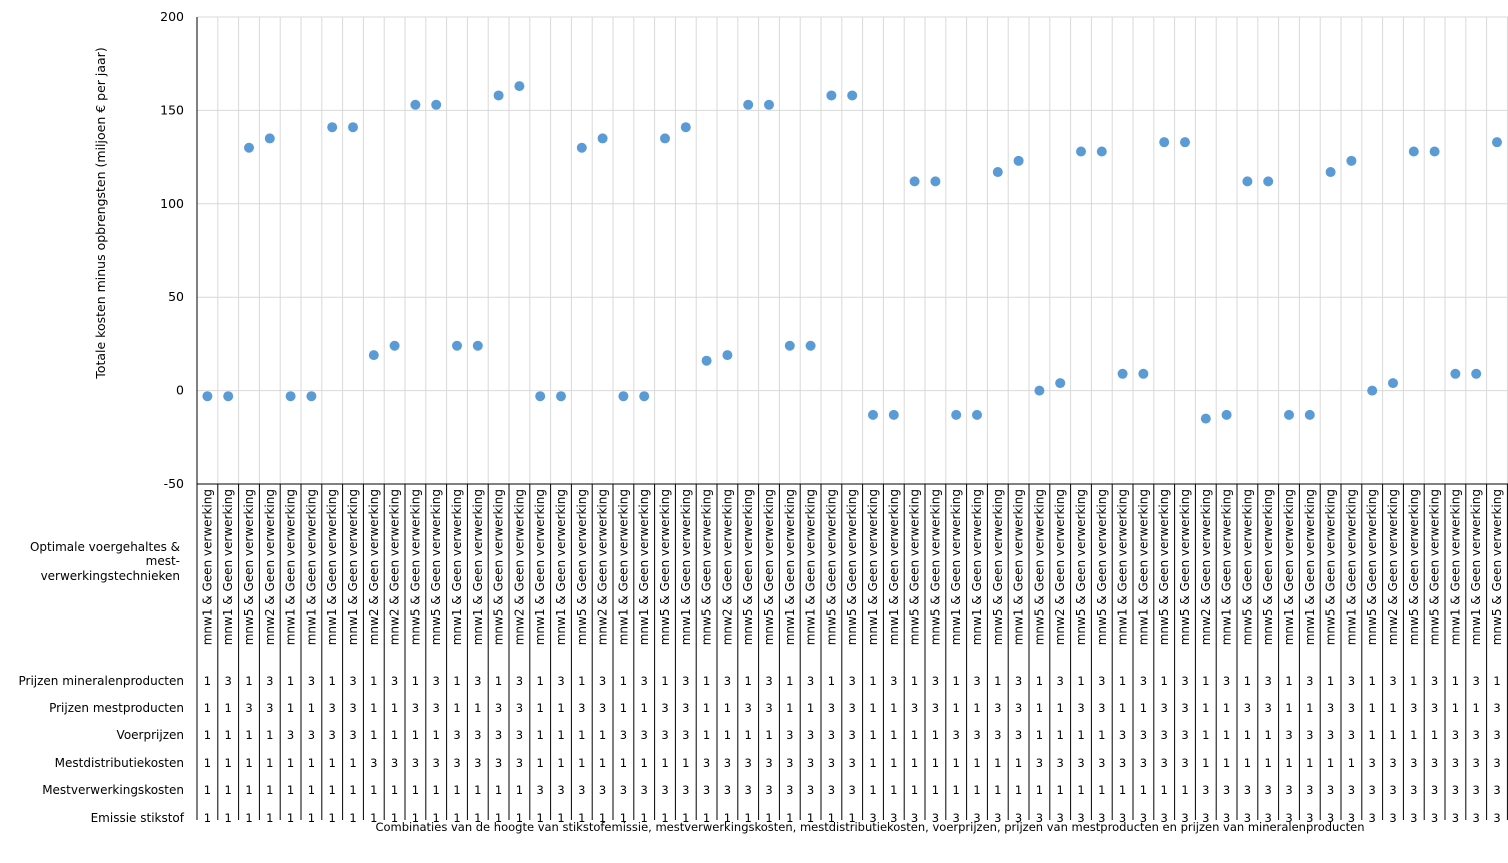 This screenshot has height=863, width=1508. I want to click on row-label: Mestdistributiekosten, so click(119, 763).